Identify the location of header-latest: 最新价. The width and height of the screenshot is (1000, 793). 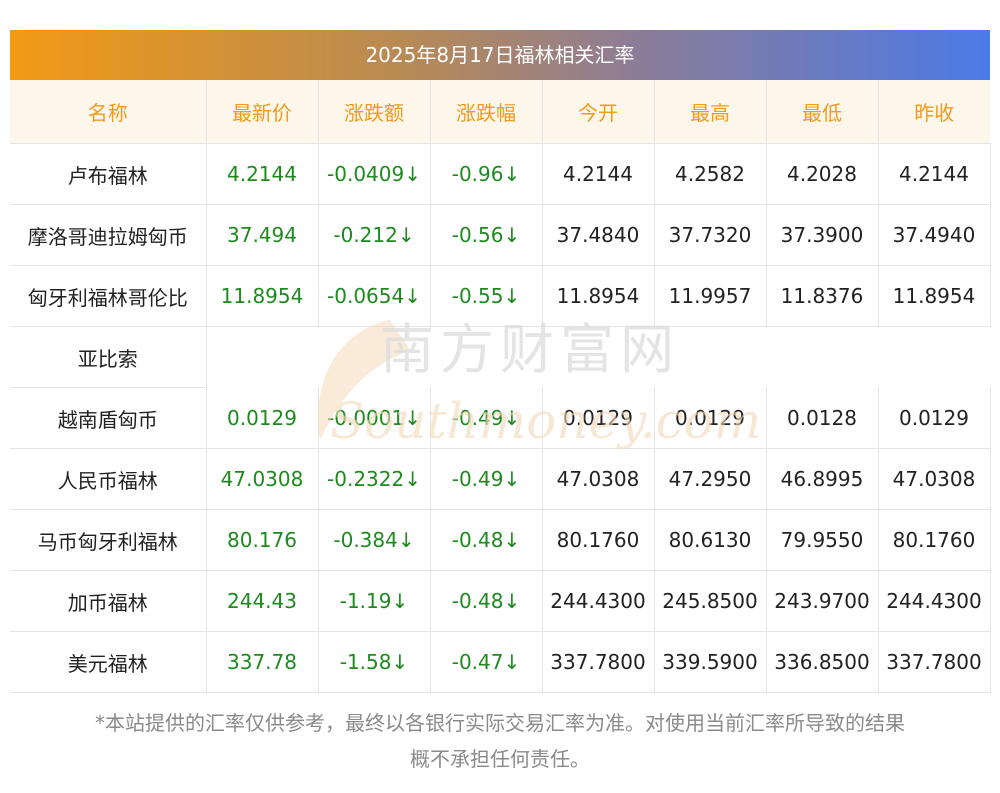
(262, 112).